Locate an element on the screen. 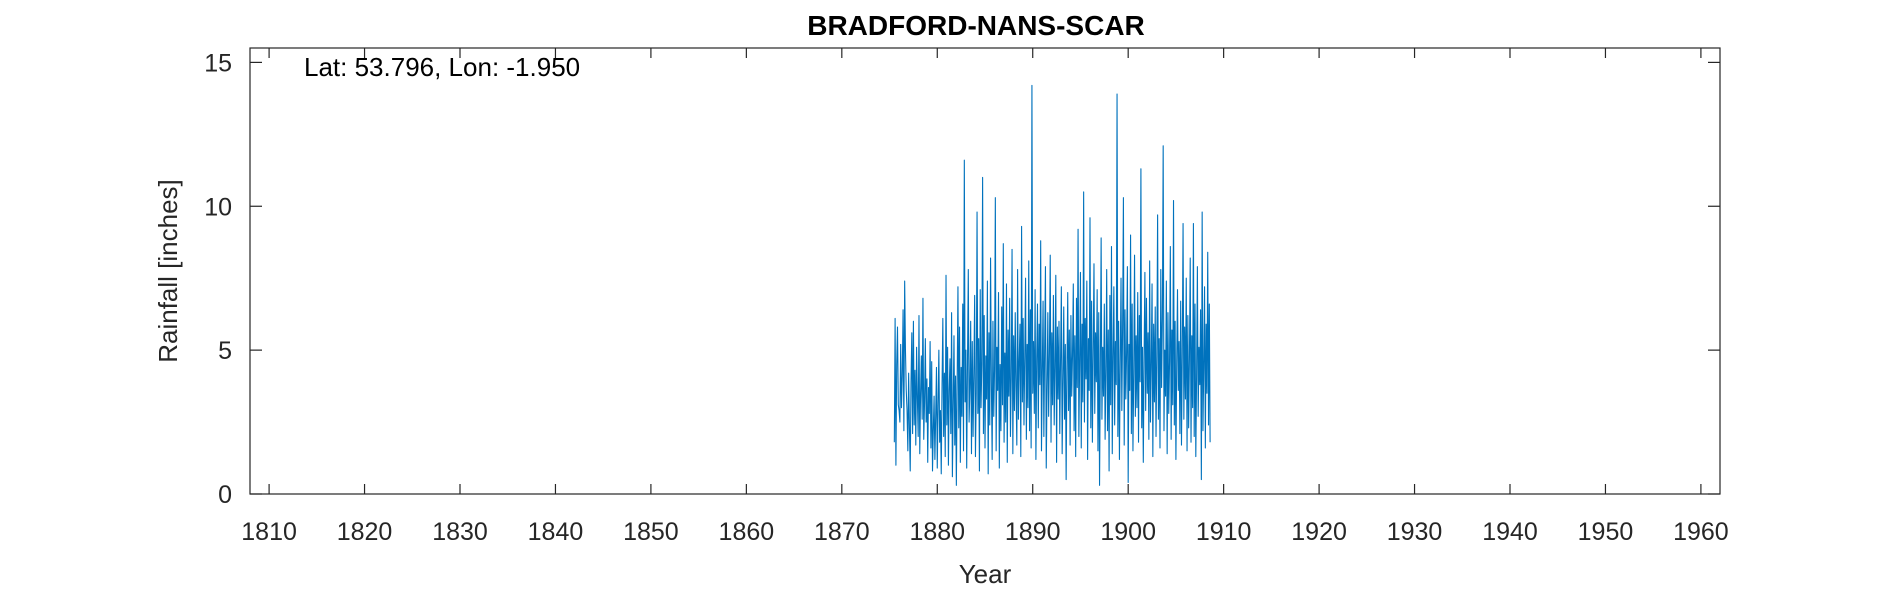  x-tick-label: 1870 is located at coordinates (842, 532).